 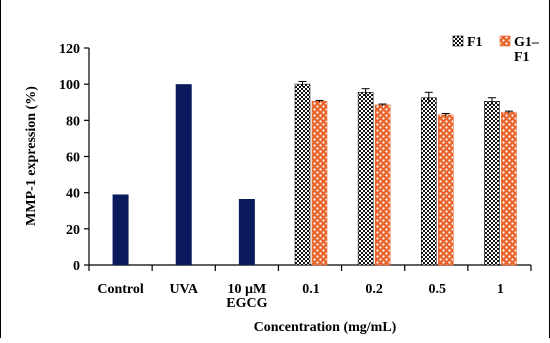 I want to click on legend-swatch-g1-f1, so click(x=505, y=41).